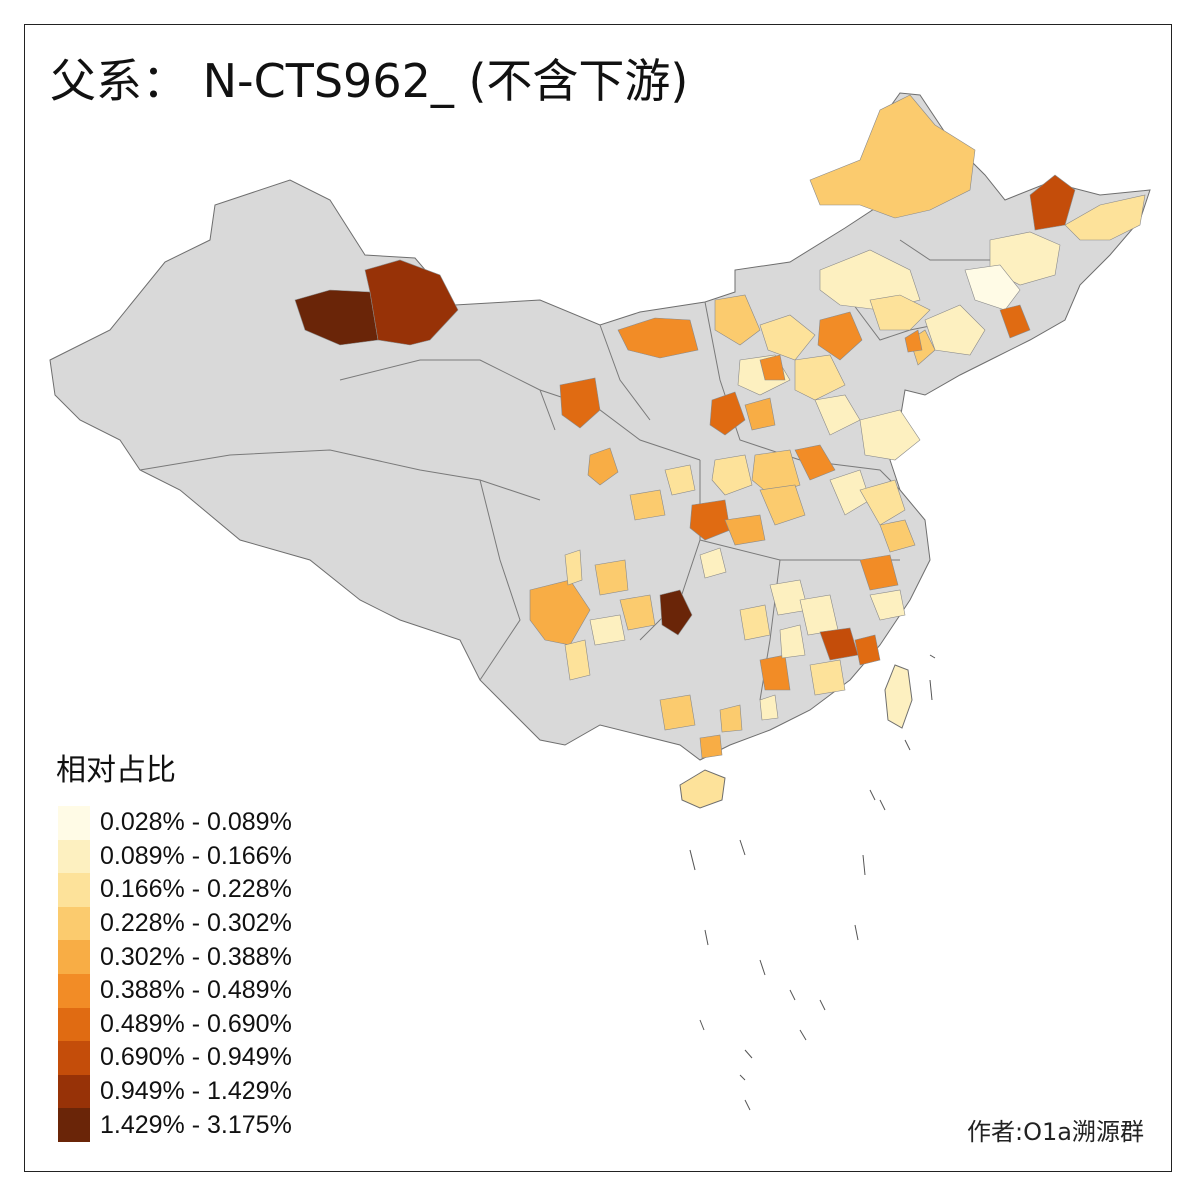 This screenshot has width=1200, height=1200. I want to click on south-china-sea-islands, so click(812, 882).